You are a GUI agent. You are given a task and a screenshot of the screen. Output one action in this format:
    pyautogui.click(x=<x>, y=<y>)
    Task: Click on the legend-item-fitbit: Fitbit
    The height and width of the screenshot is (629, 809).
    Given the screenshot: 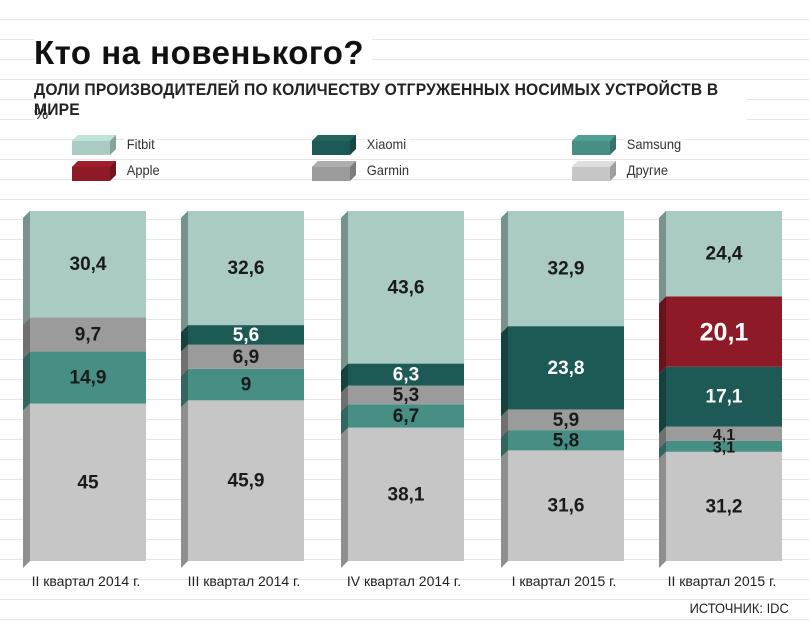 What is the action you would take?
    pyautogui.click(x=116, y=144)
    